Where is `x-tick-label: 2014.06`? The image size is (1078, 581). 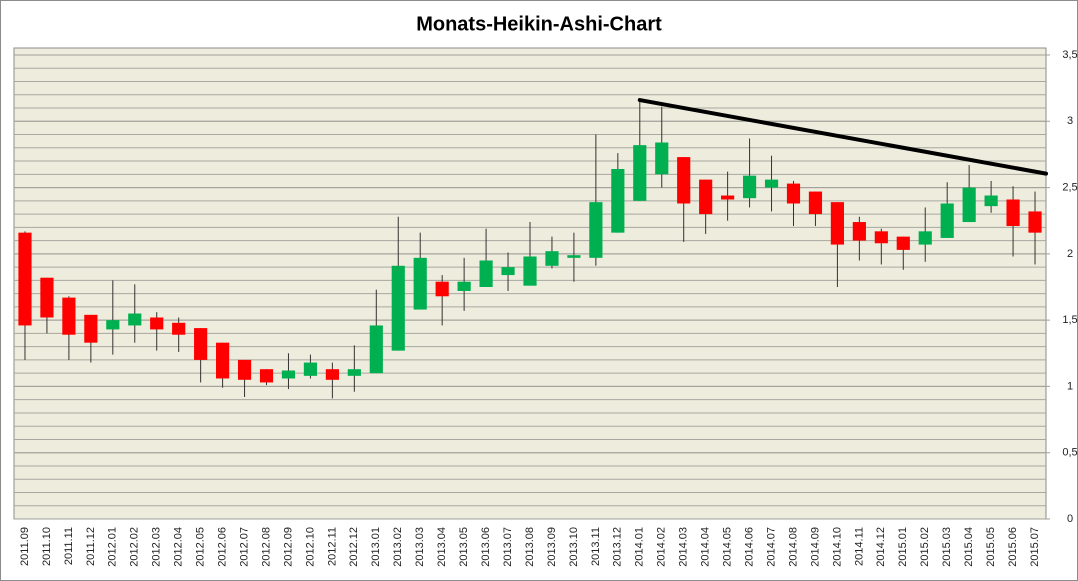
x-tick-label: 2014.06 is located at coordinates (749, 547).